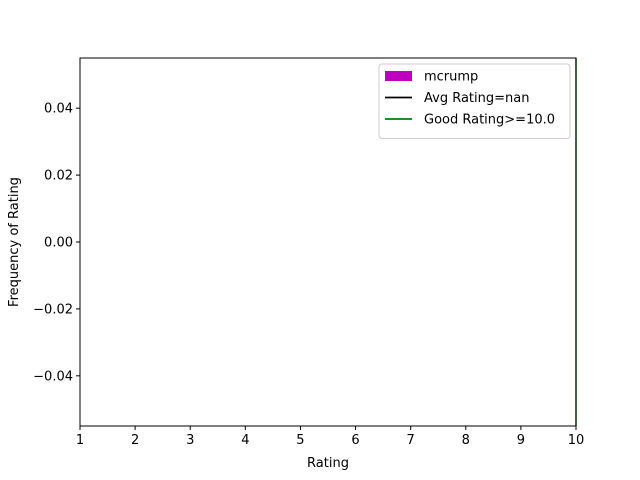 This screenshot has height=480, width=640. I want to click on y-tick-label: 0.00, so click(58, 243).